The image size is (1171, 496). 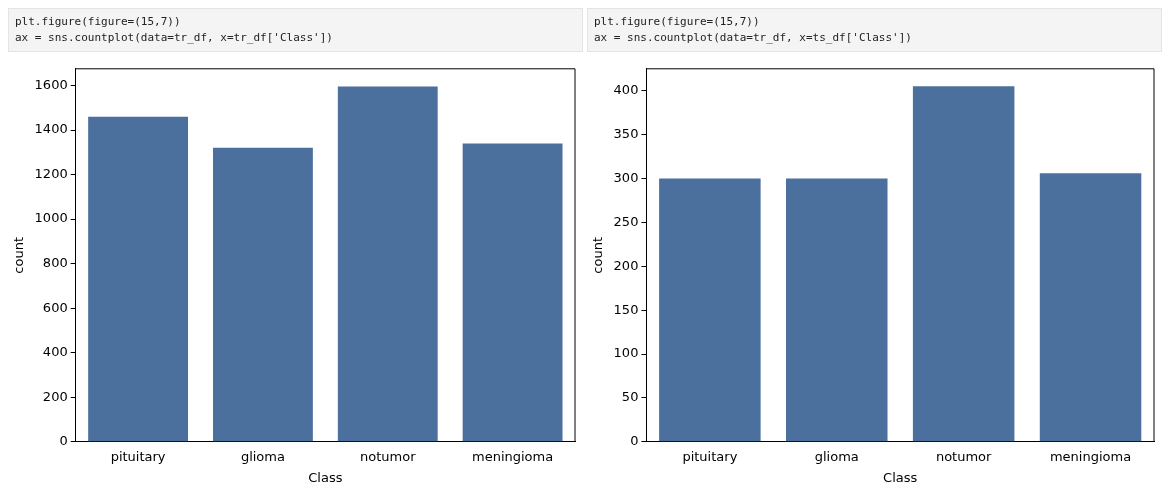 I want to click on y-tick-label: 1200, so click(x=51, y=173).